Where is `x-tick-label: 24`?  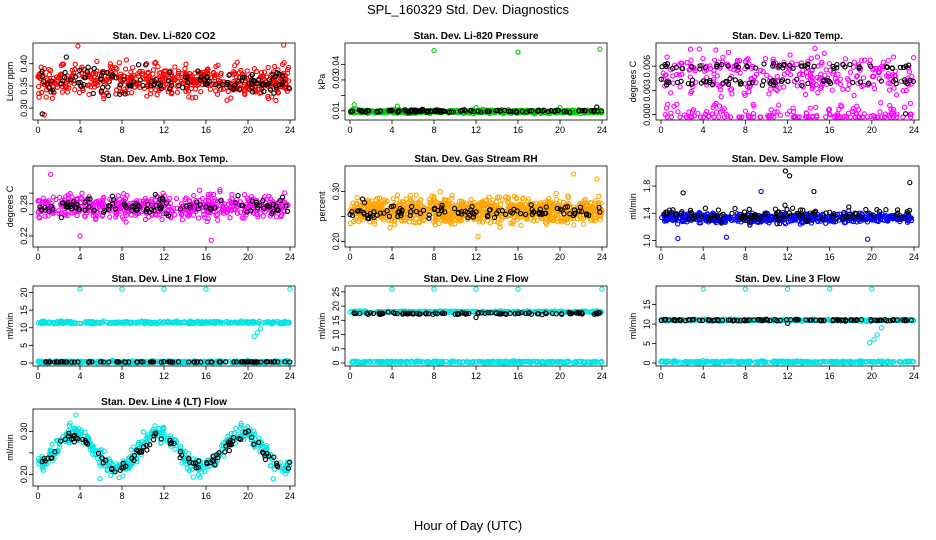 x-tick-label: 24 is located at coordinates (602, 257).